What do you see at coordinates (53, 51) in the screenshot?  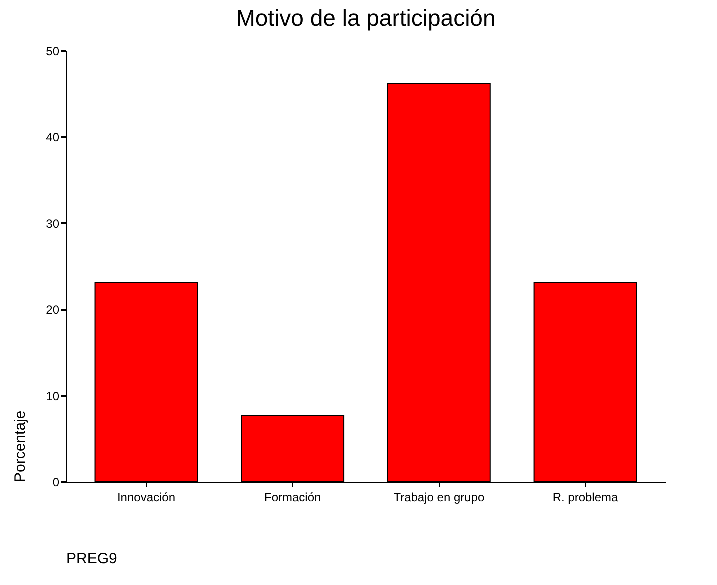 I see `y-tick-label: 50` at bounding box center [53, 51].